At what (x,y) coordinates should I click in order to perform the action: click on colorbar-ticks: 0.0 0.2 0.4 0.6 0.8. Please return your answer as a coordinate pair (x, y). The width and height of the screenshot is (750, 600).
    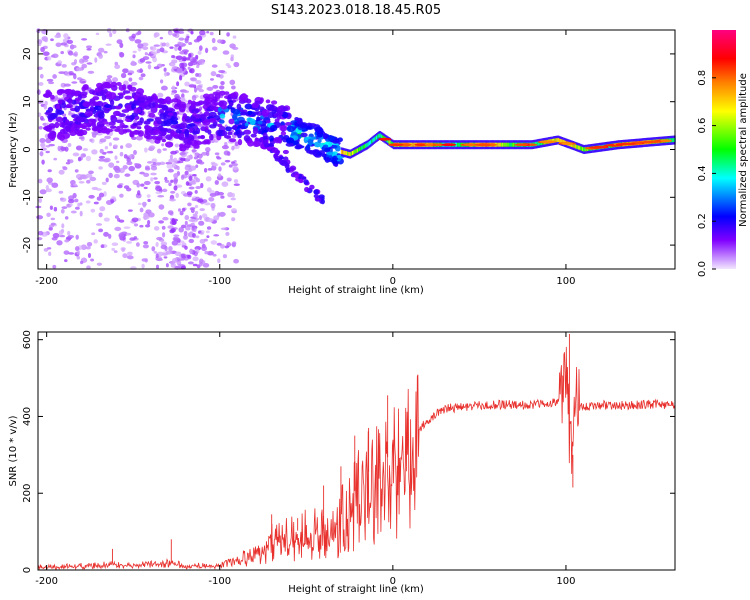
    Looking at the image, I should click on (706, 173).